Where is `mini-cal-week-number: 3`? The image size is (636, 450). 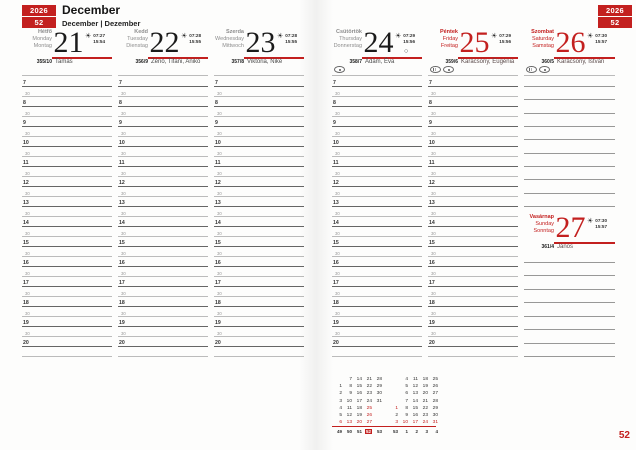 mini-cal-week-number: 3 is located at coordinates (426, 431).